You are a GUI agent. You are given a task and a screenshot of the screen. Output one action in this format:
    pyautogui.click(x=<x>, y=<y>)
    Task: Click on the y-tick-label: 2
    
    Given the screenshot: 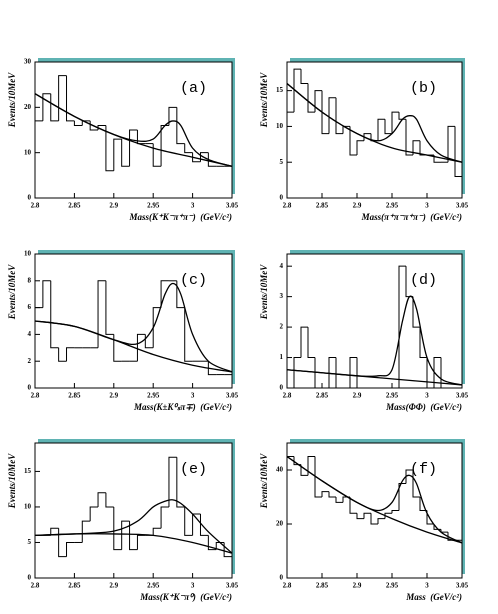 What is the action you would take?
    pyautogui.click(x=282, y=327)
    